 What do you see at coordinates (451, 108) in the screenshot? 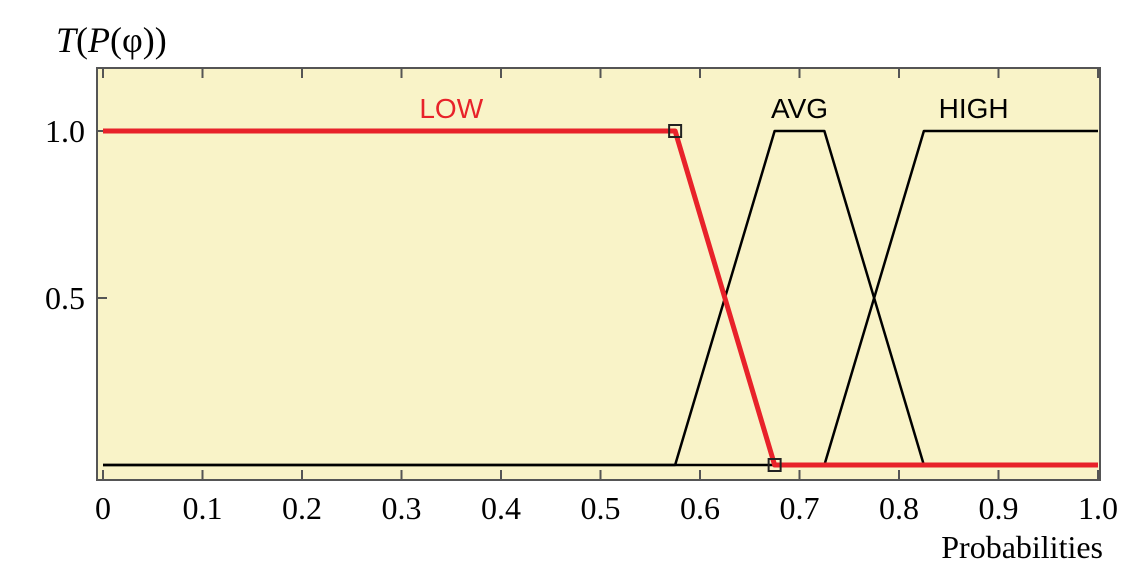
I see `series-label-low: LOW` at bounding box center [451, 108].